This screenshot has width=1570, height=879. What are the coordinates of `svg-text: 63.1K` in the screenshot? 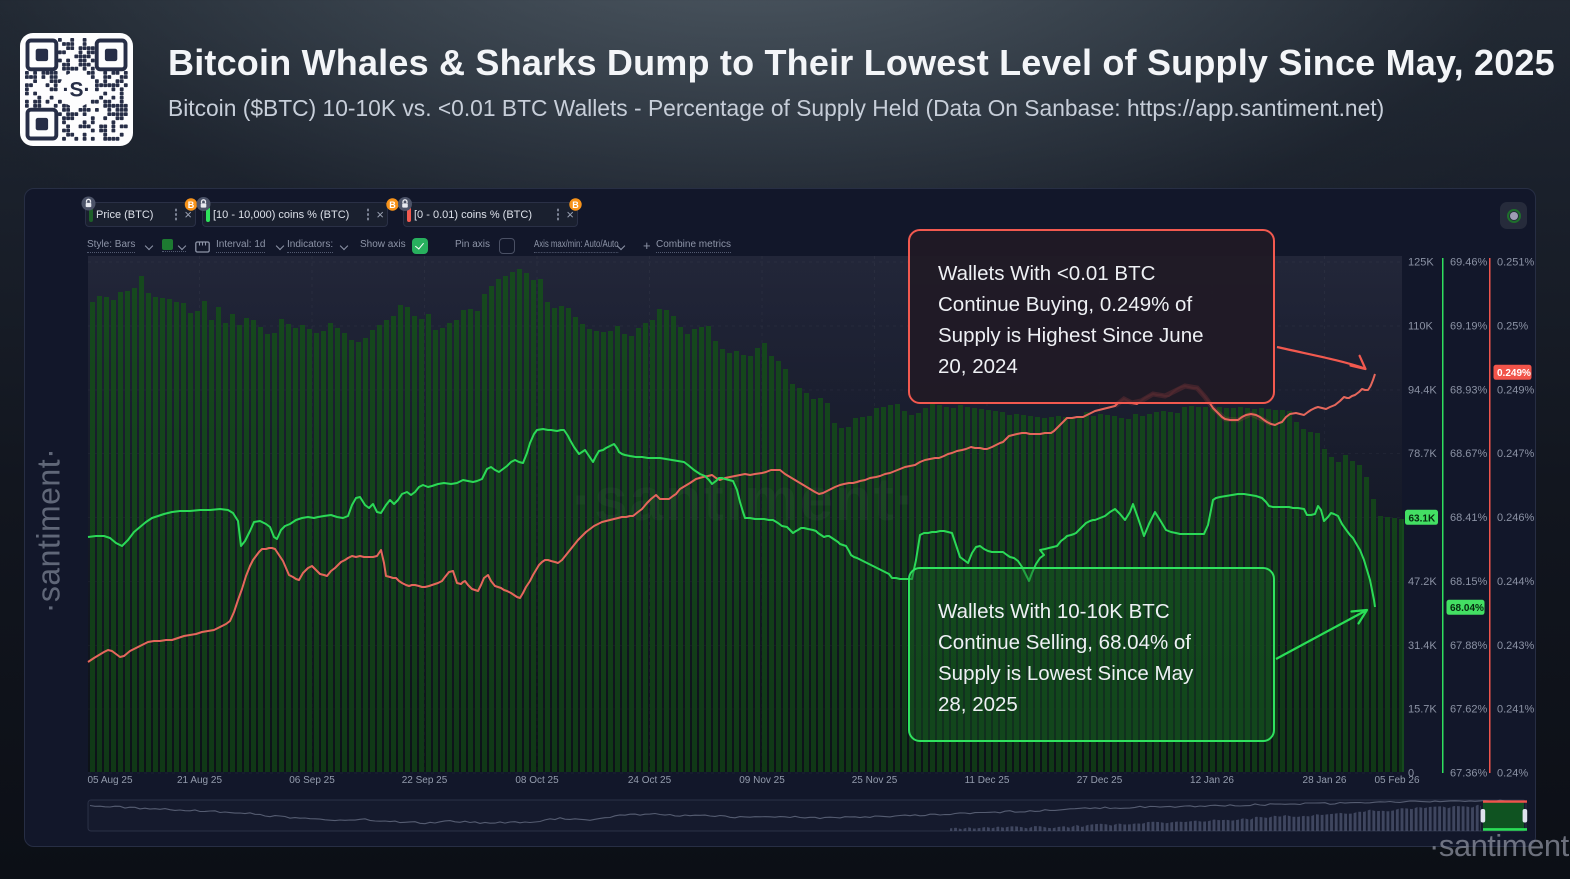 It's located at (1422, 518).